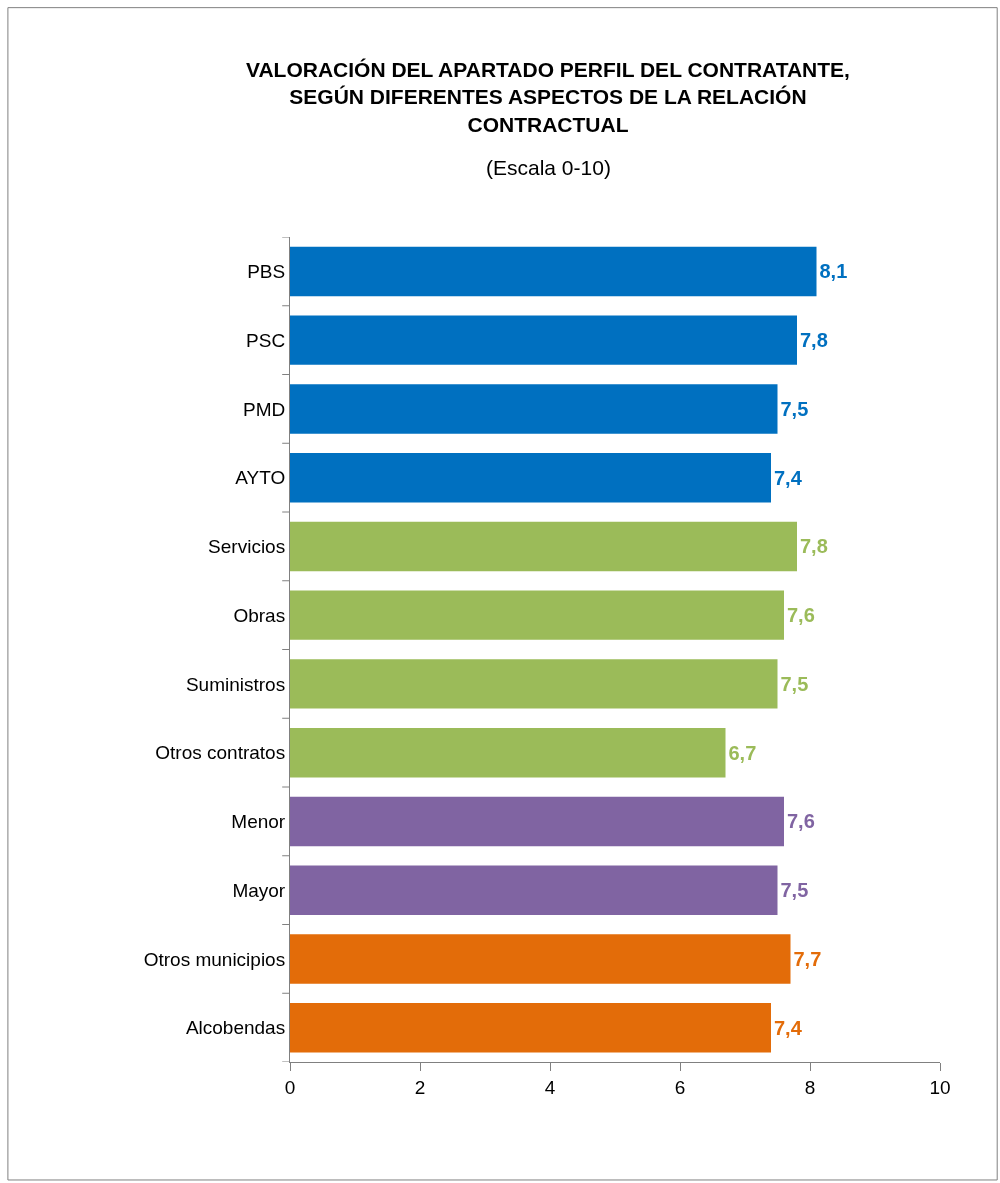 This screenshot has width=1000, height=1183. What do you see at coordinates (259, 890) in the screenshot?
I see `y-tick-label: Mayor` at bounding box center [259, 890].